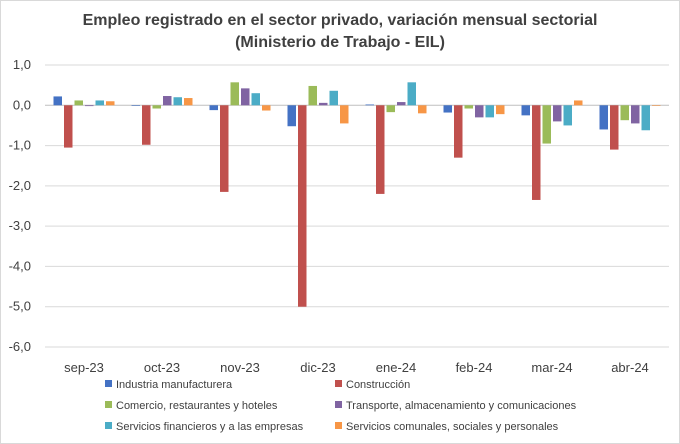 Image resolution: width=680 pixels, height=444 pixels. Describe the element at coordinates (474, 367) in the screenshot. I see `x-tick-label: feb-24` at that location.